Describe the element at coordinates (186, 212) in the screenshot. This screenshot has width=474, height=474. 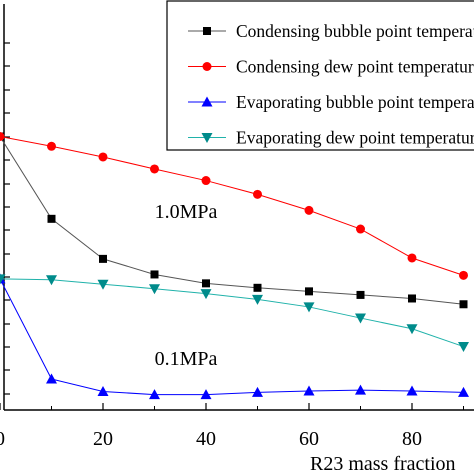
I see `annotation-label: 1.0MPa` at that location.